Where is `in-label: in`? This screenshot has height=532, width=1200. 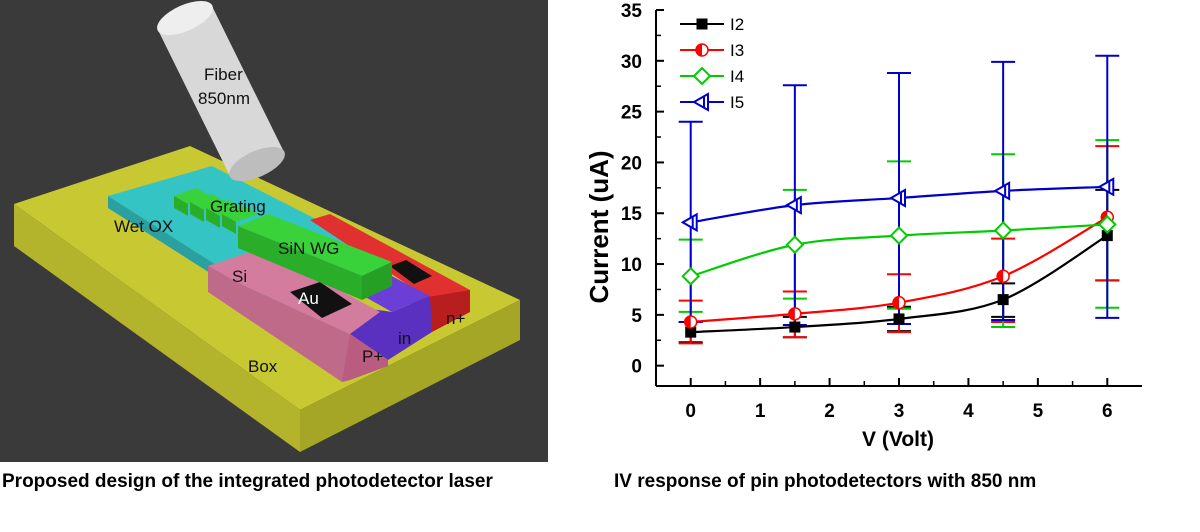 in-label: in is located at coordinates (404, 338).